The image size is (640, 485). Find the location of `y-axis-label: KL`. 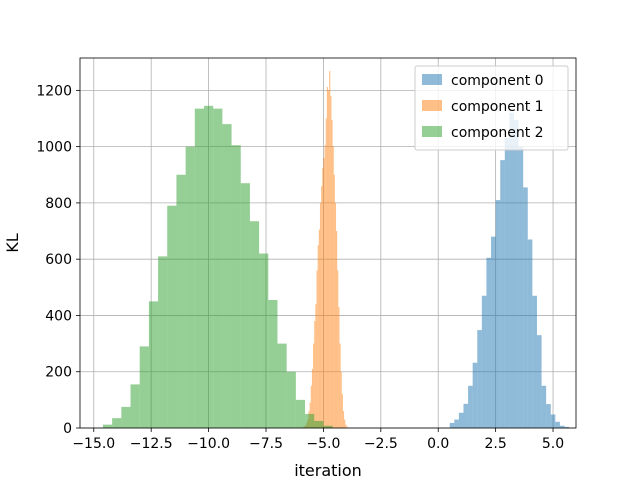

y-axis-label: KL is located at coordinates (12, 242).